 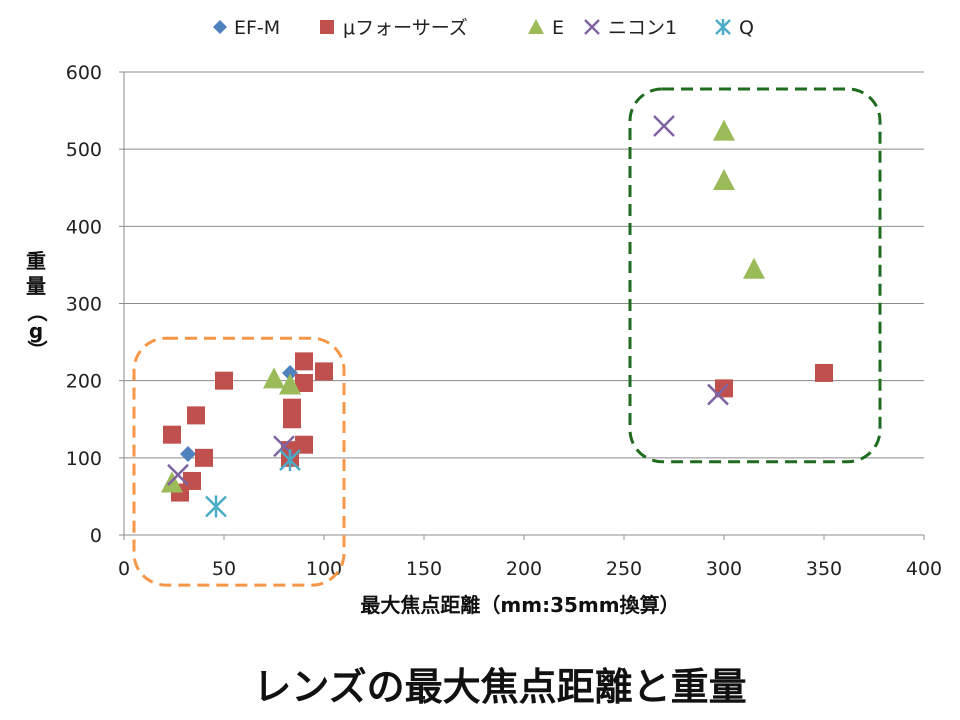 I want to click on legend-label: μフォーサーズ, so click(x=405, y=28).